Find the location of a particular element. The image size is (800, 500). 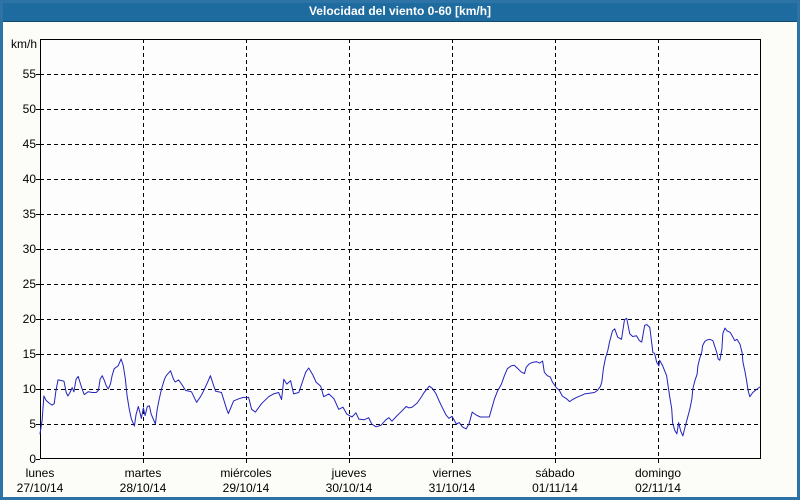

x-axis-day-label: martes 28/10/14 is located at coordinates (143, 481).